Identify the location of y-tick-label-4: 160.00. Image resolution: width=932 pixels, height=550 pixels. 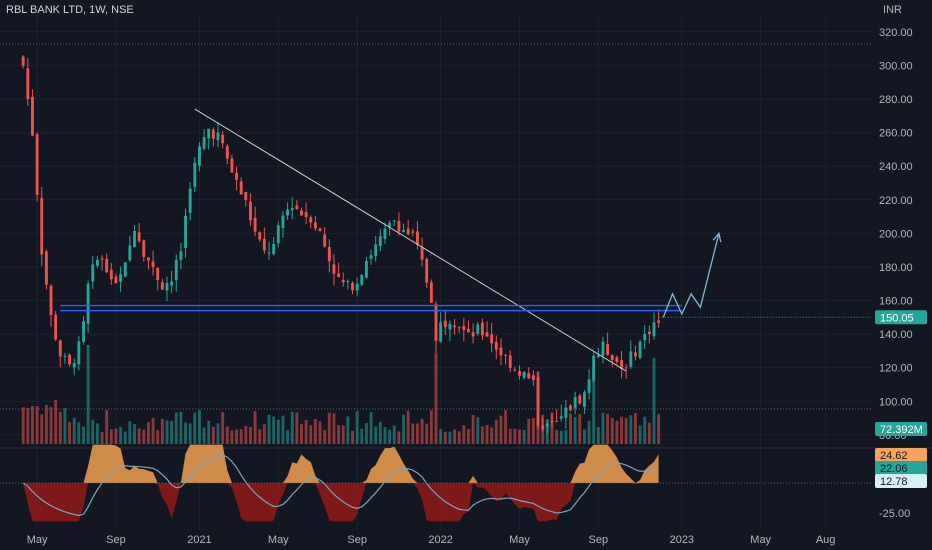
(896, 302).